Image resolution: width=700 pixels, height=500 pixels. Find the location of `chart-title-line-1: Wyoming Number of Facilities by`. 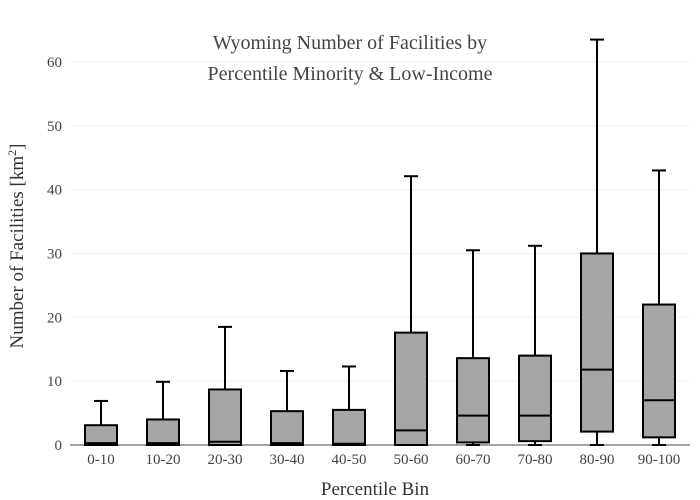

chart-title-line-1: Wyoming Number of Facilities by is located at coordinates (350, 43).